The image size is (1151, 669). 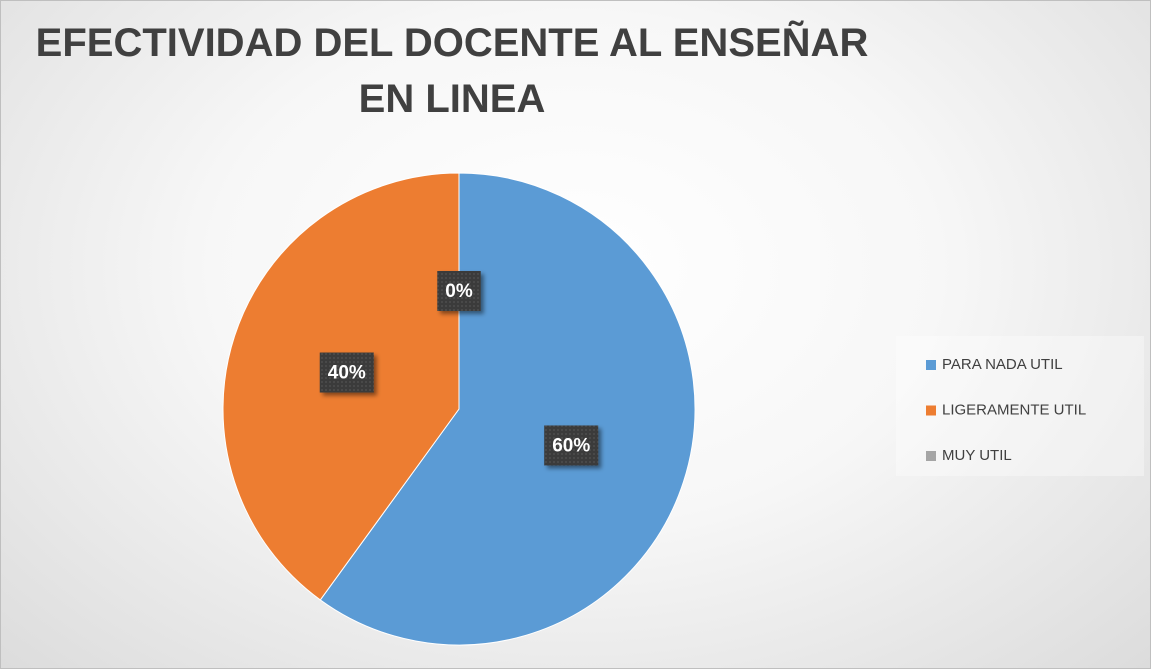 I want to click on data-label: 60%, so click(x=571, y=445).